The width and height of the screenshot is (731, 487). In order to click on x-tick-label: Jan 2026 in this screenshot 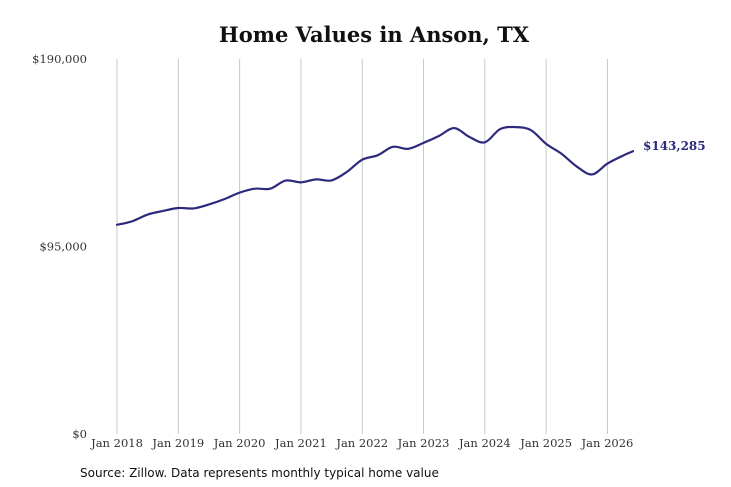, I will do `click(607, 443)`.